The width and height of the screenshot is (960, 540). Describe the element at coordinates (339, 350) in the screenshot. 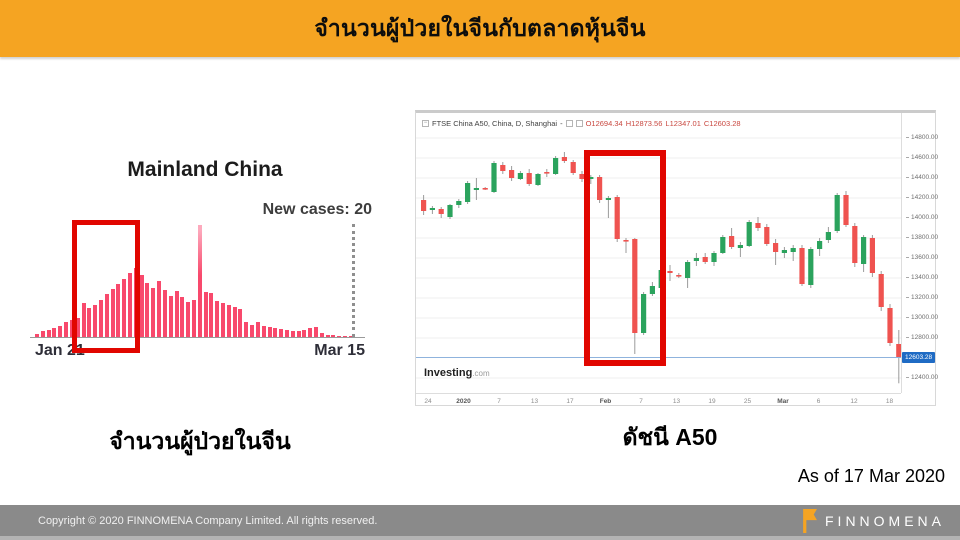

I see `x-label-end: Mar 15` at that location.